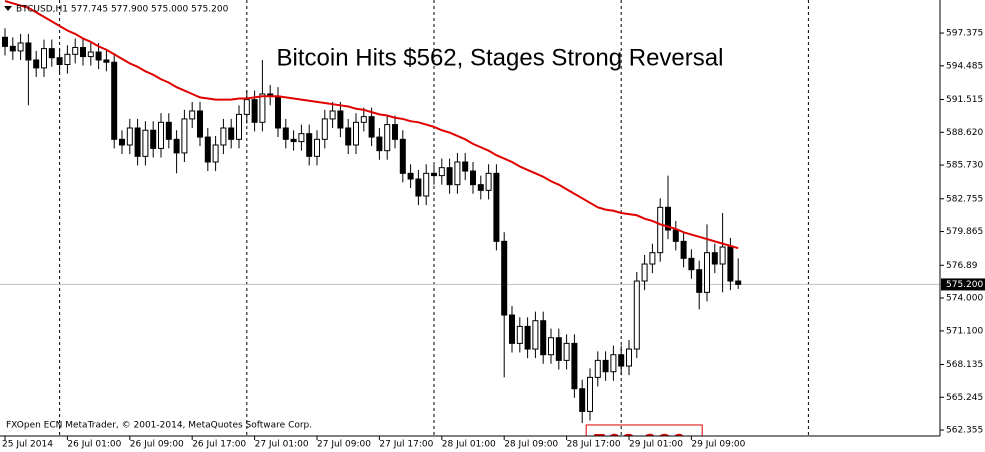  Describe the element at coordinates (962, 266) in the screenshot. I see `y-tick-label: 576.89` at that location.